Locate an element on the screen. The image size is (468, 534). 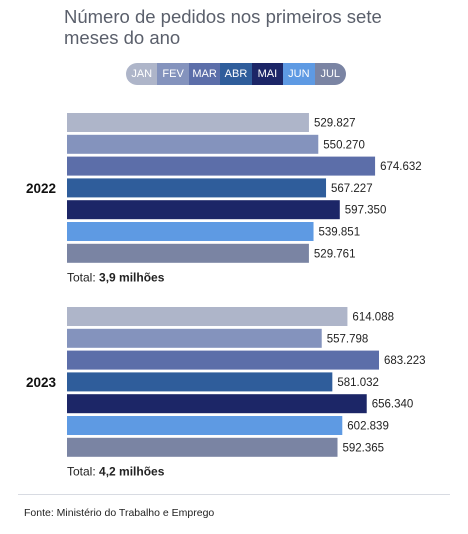
value-label-2023-abr: 581.032 is located at coordinates (358, 383).